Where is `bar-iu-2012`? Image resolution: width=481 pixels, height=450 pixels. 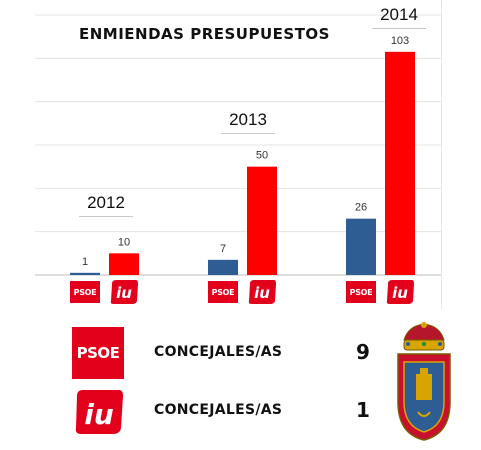 bar-iu-2012 is located at coordinates (124, 264).